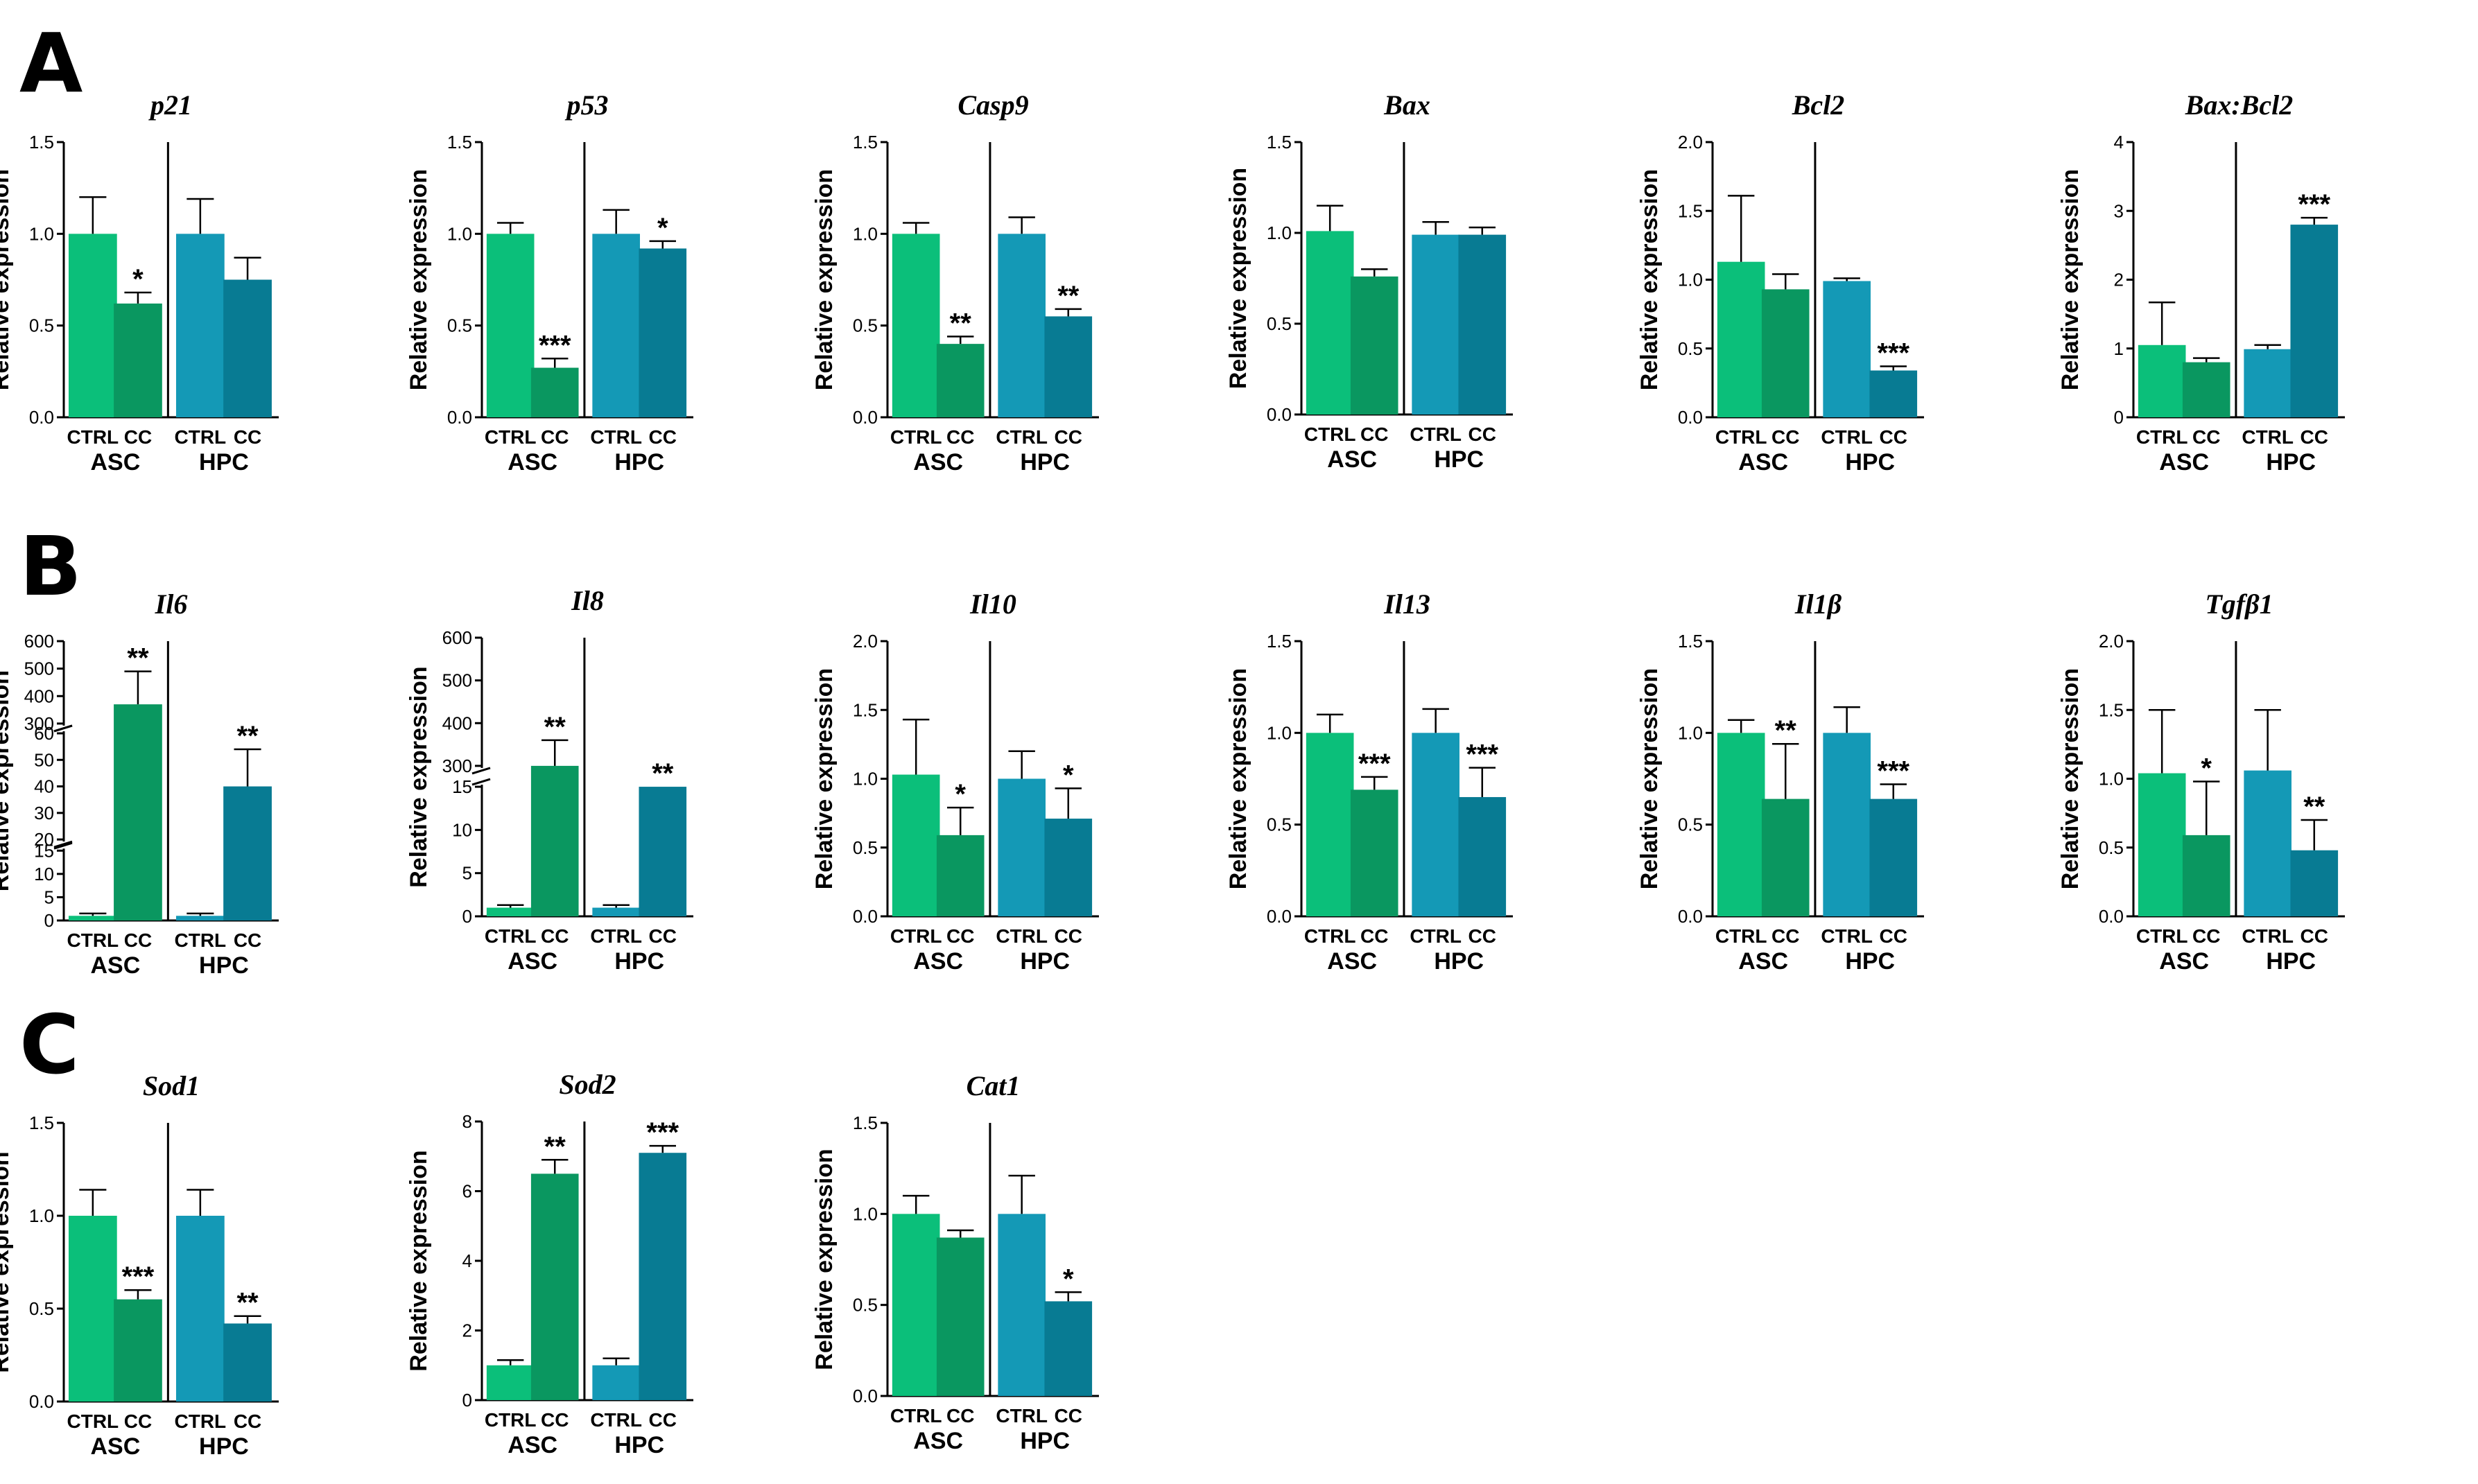  What do you see at coordinates (481, 782) in the screenshot?
I see `axis-break-mark` at bounding box center [481, 782].